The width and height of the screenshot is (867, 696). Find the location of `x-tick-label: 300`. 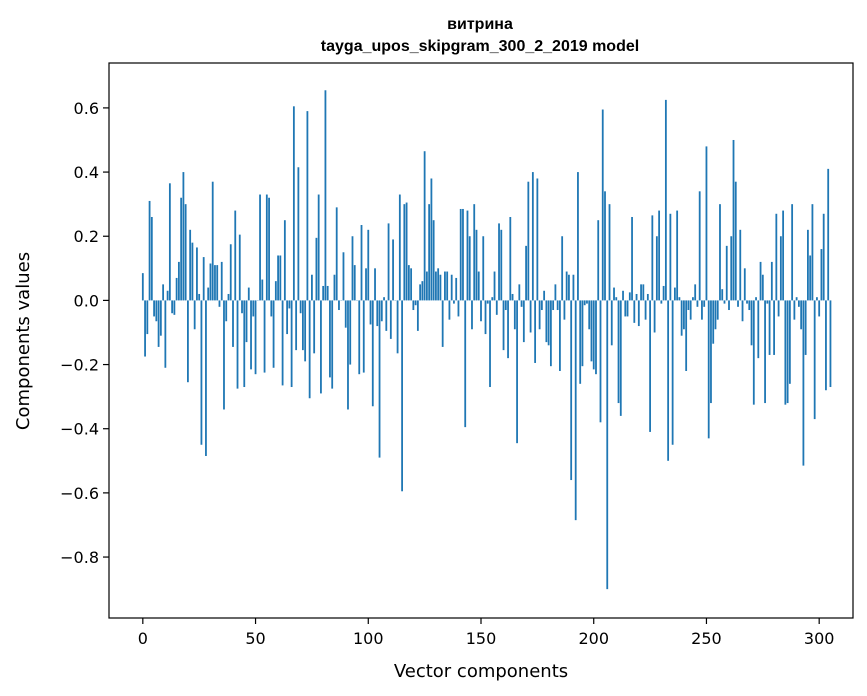

x-tick-label: 300 is located at coordinates (819, 638).